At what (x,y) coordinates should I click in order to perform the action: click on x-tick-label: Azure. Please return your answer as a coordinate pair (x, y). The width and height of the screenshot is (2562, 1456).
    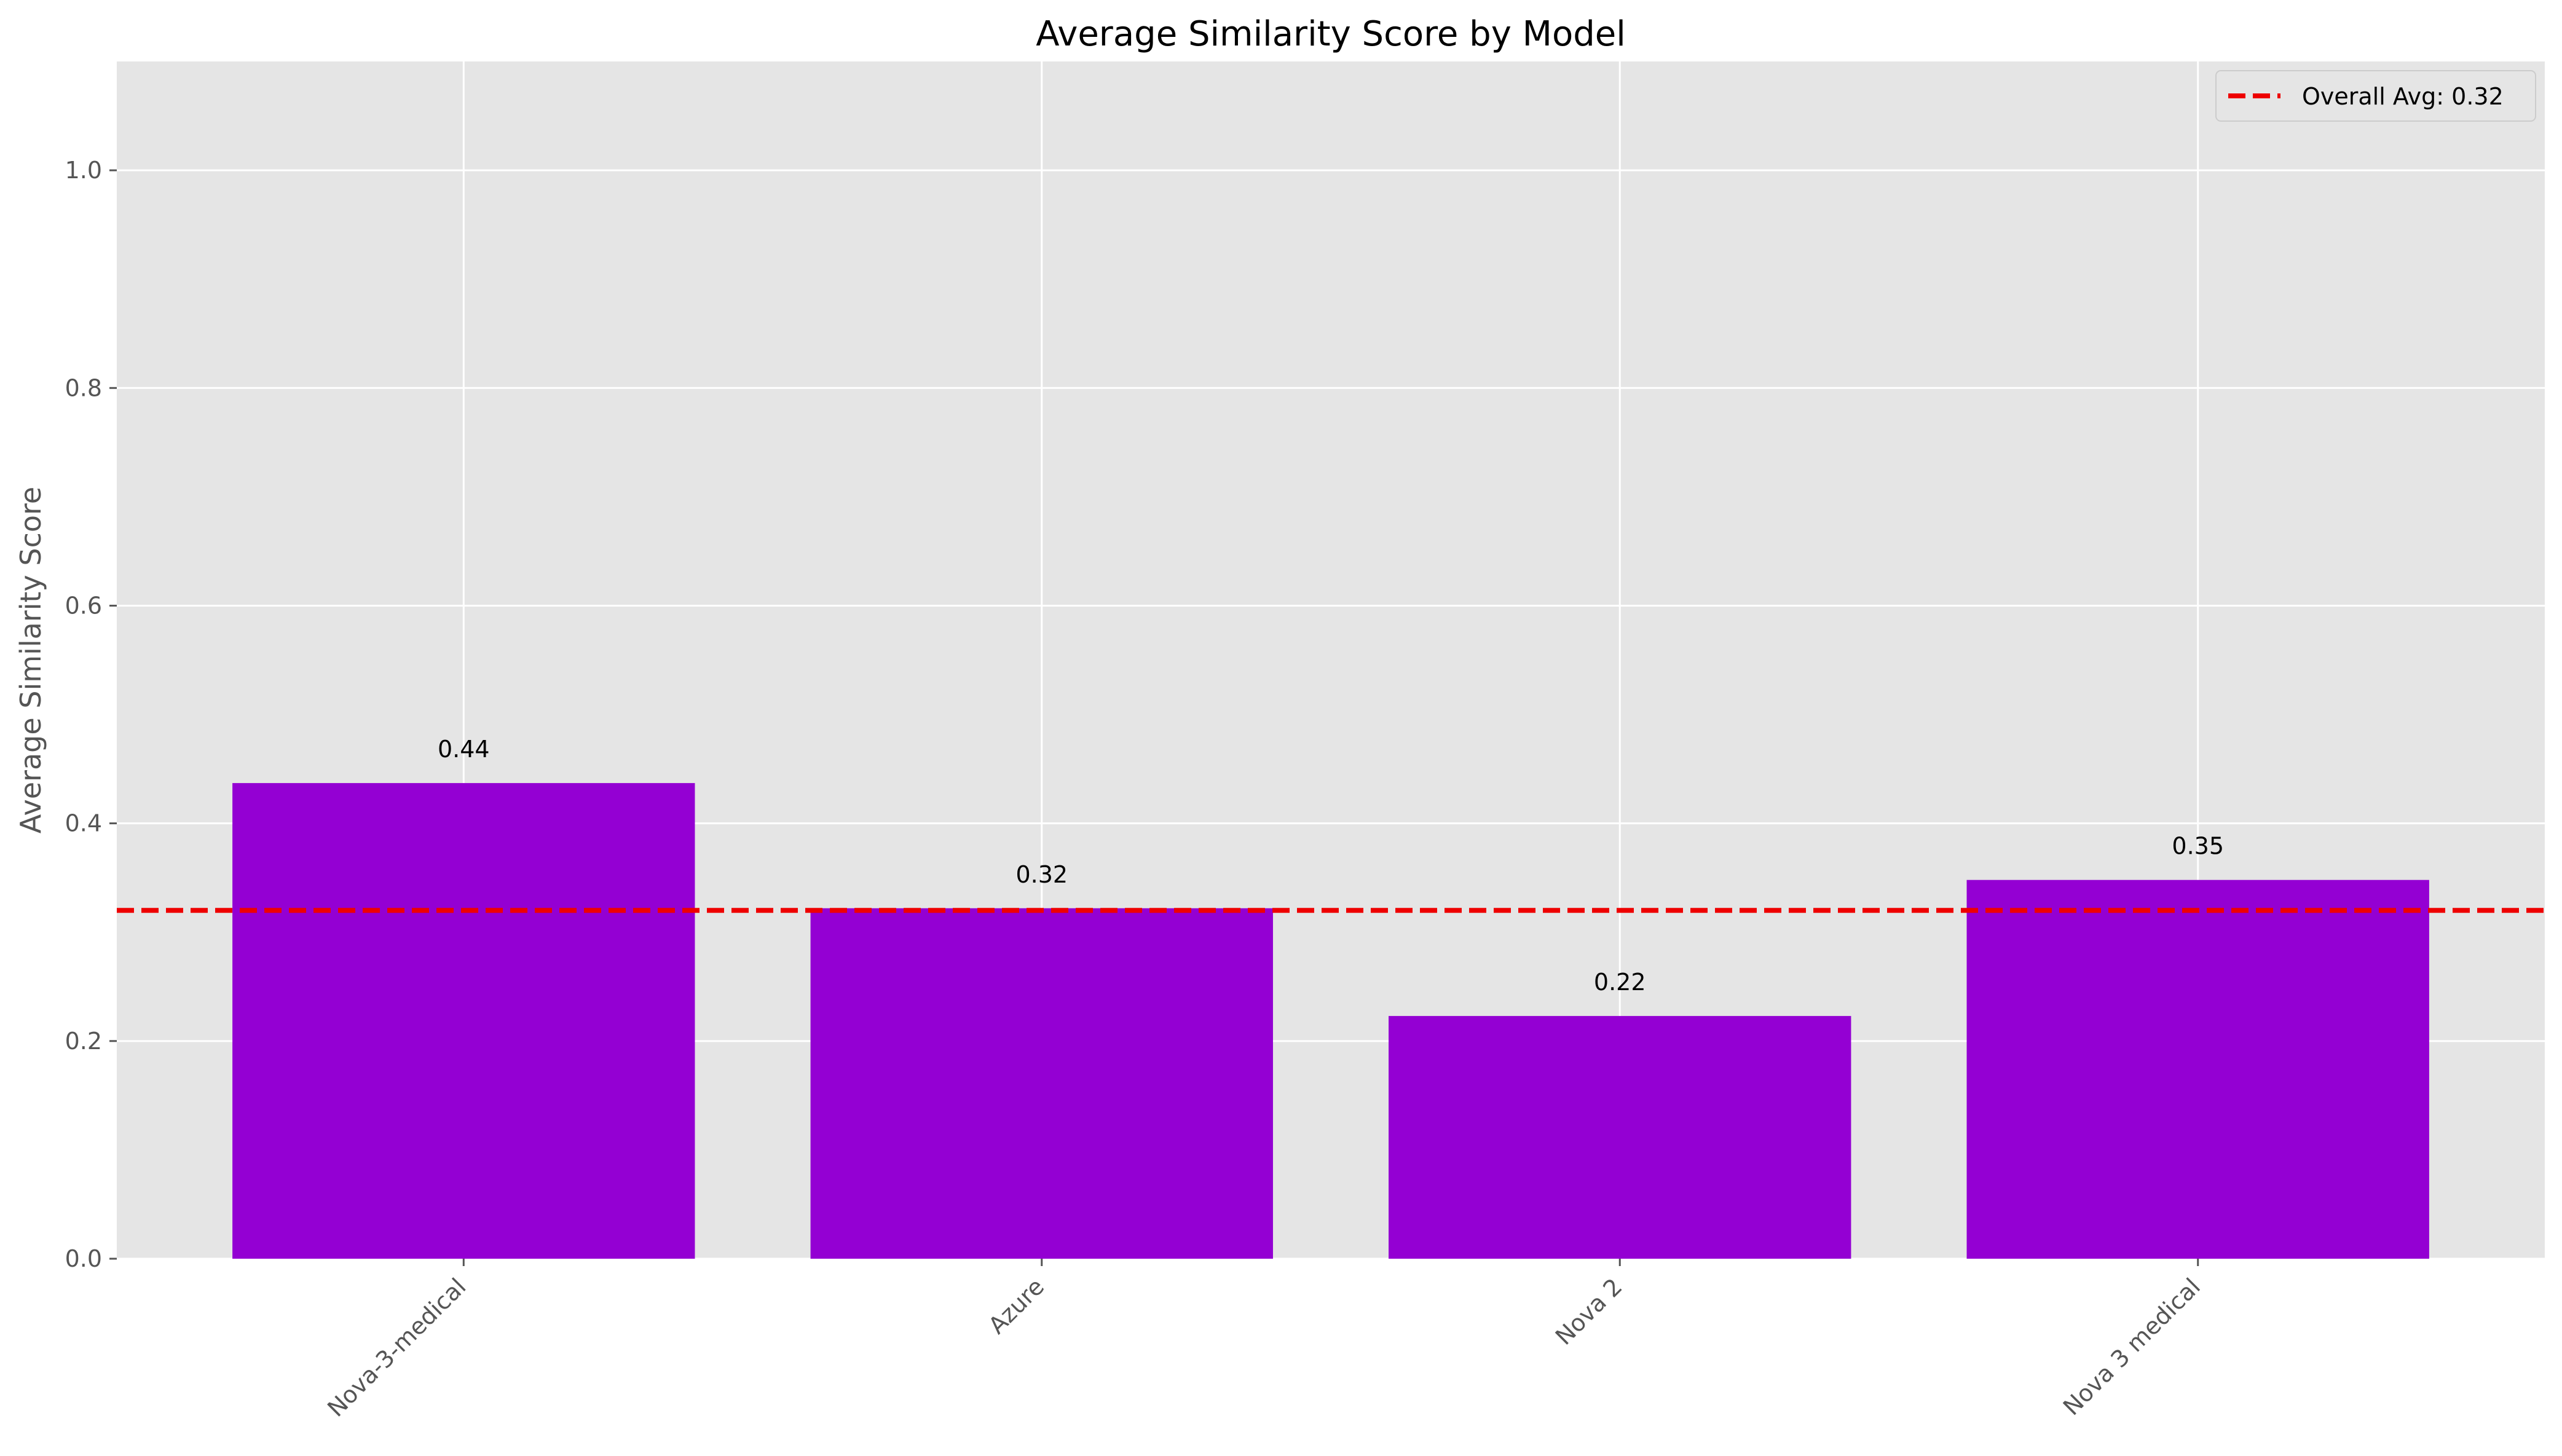
    Looking at the image, I should click on (1016, 1306).